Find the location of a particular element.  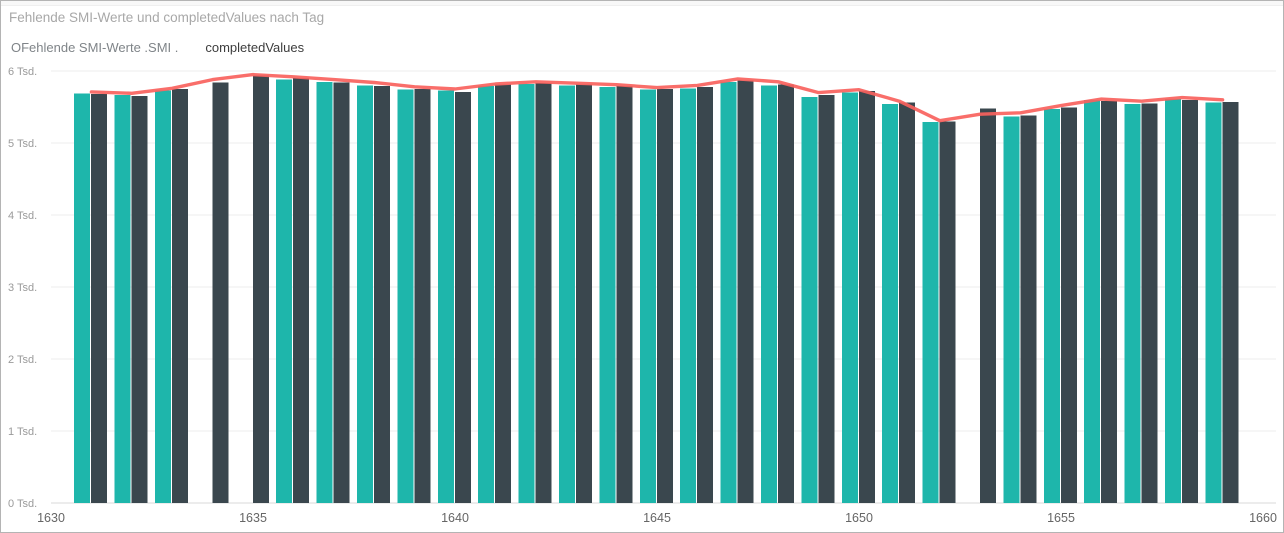

y-tick-label: 3 Tsd. is located at coordinates (22, 288).